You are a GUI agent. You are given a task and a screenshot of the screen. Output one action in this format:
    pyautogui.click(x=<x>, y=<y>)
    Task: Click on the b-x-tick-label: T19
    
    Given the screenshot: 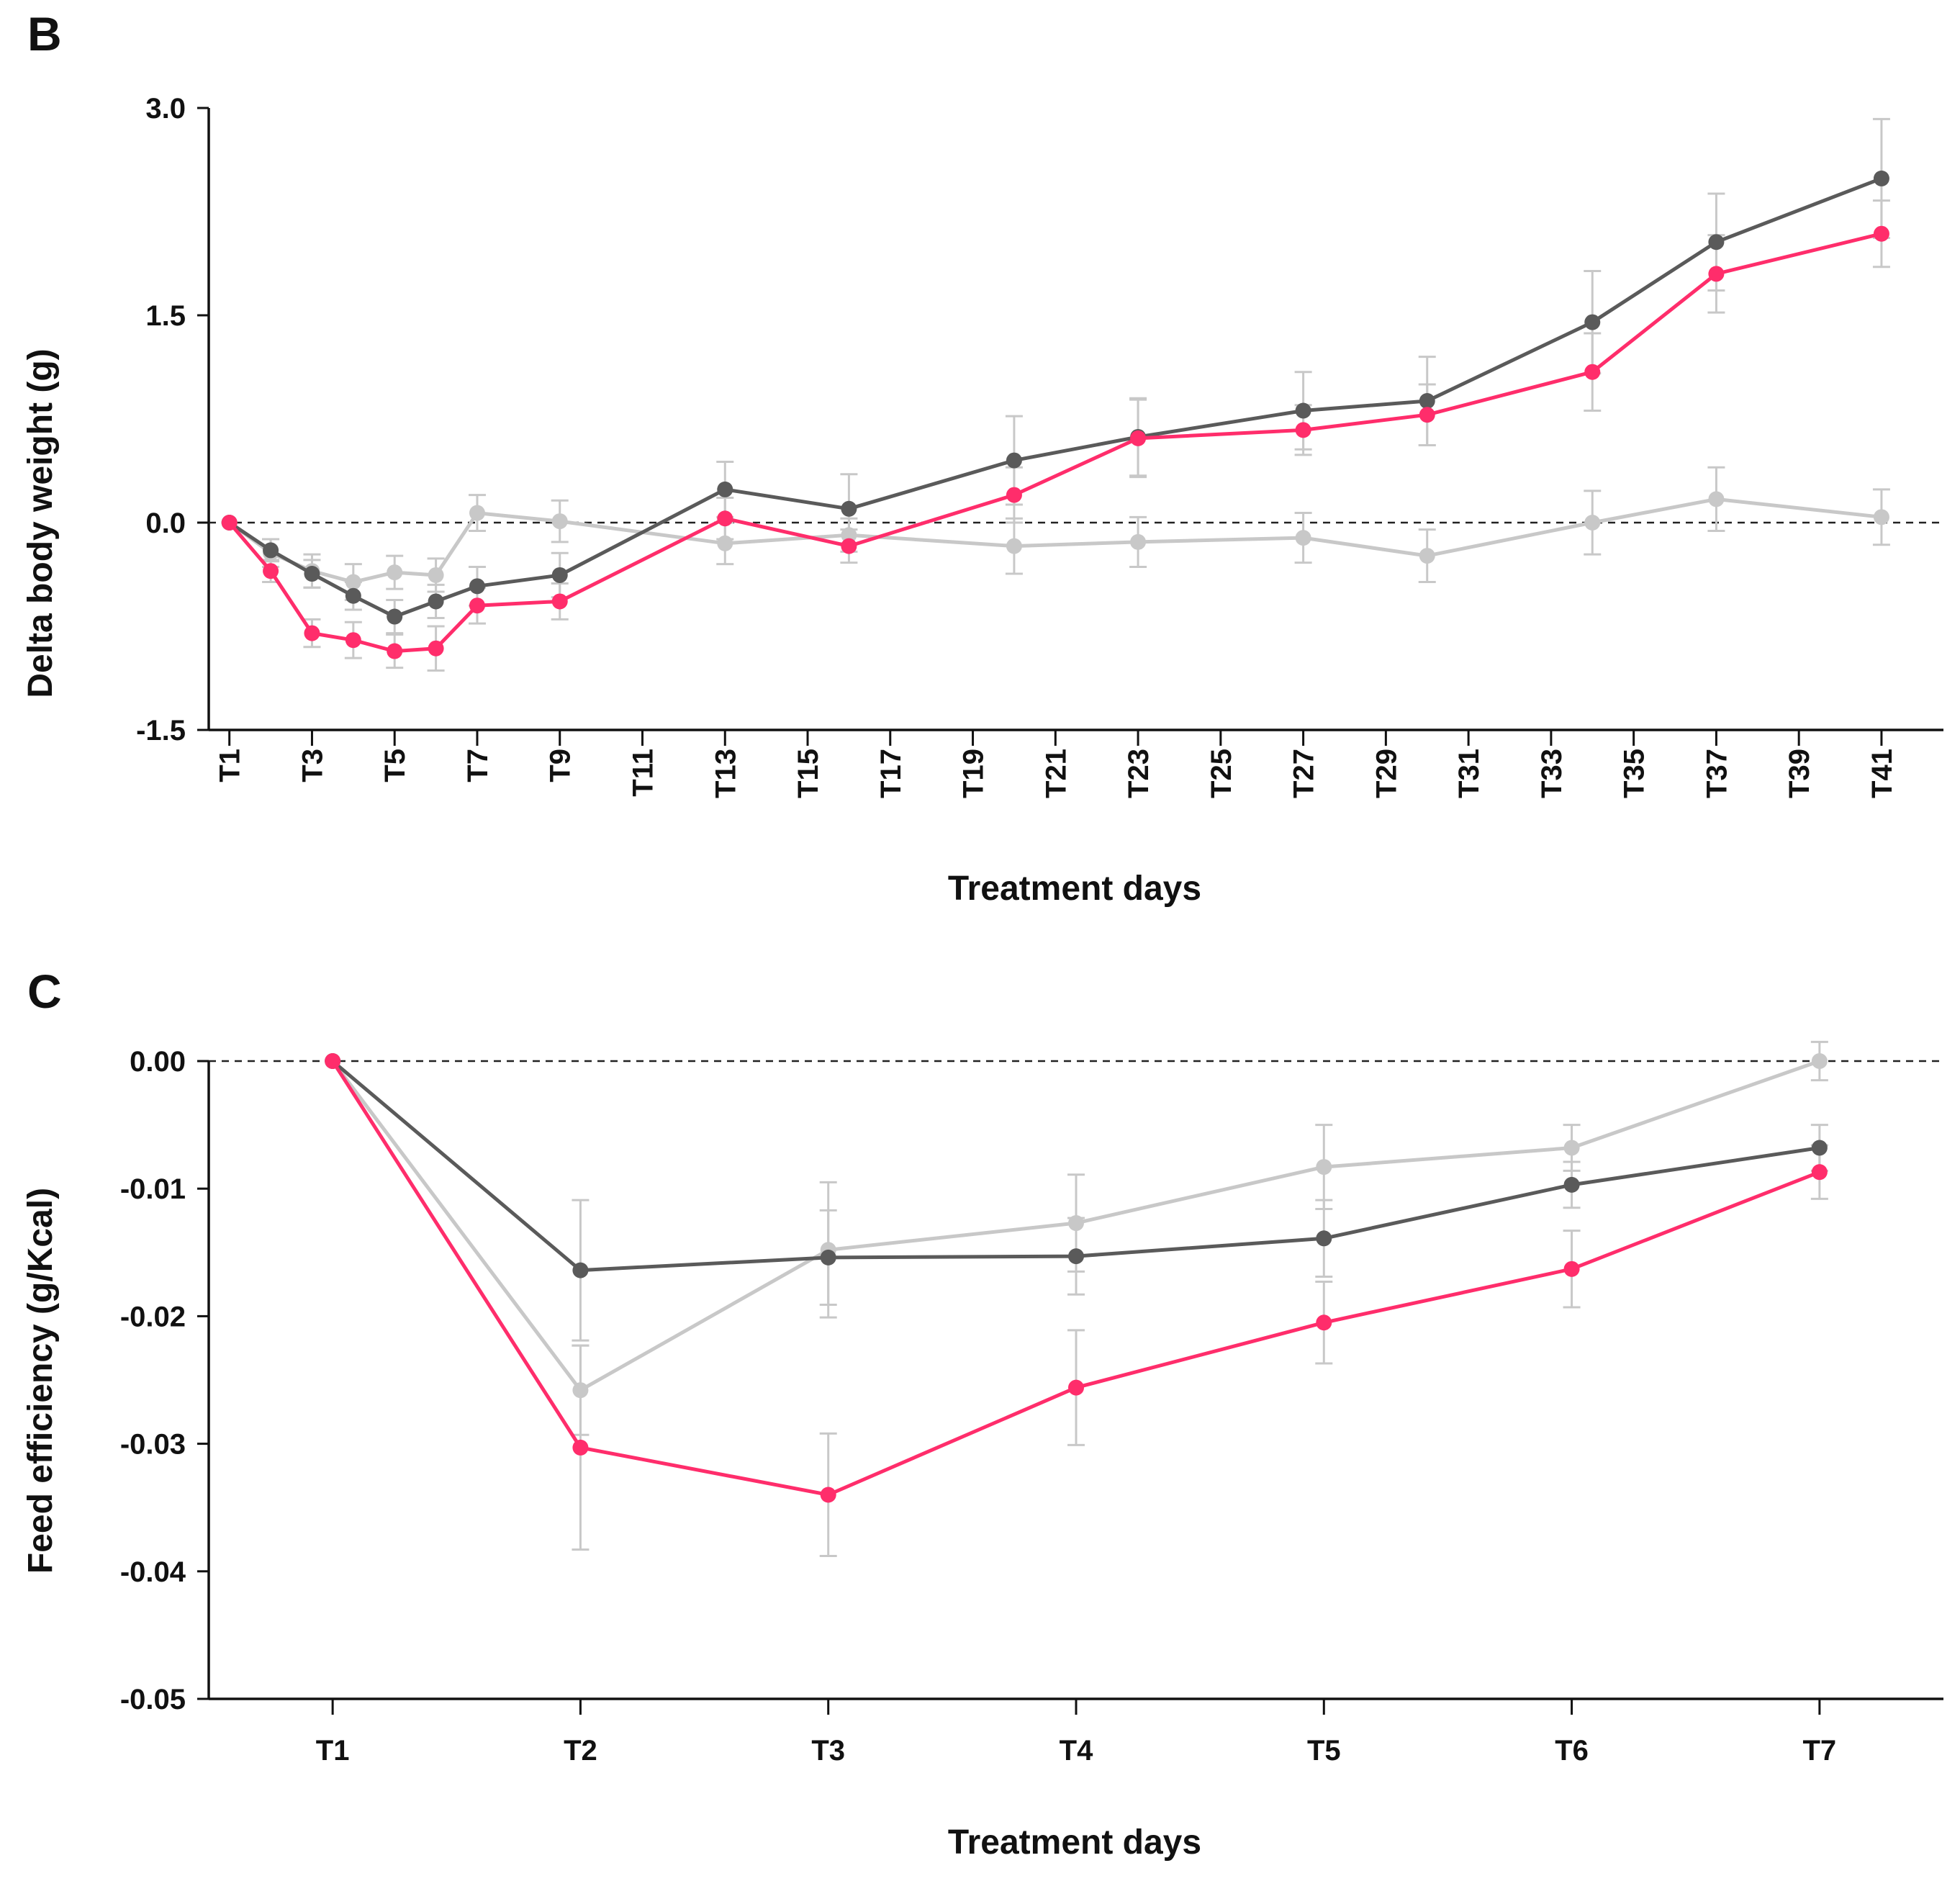 What is the action you would take?
    pyautogui.click(x=974, y=773)
    